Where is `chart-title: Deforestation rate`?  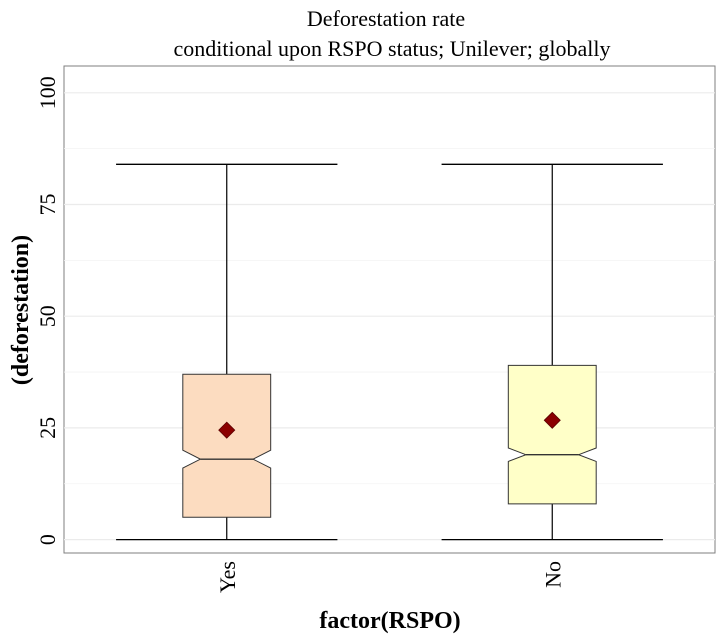
chart-title: Deforestation rate is located at coordinates (386, 18).